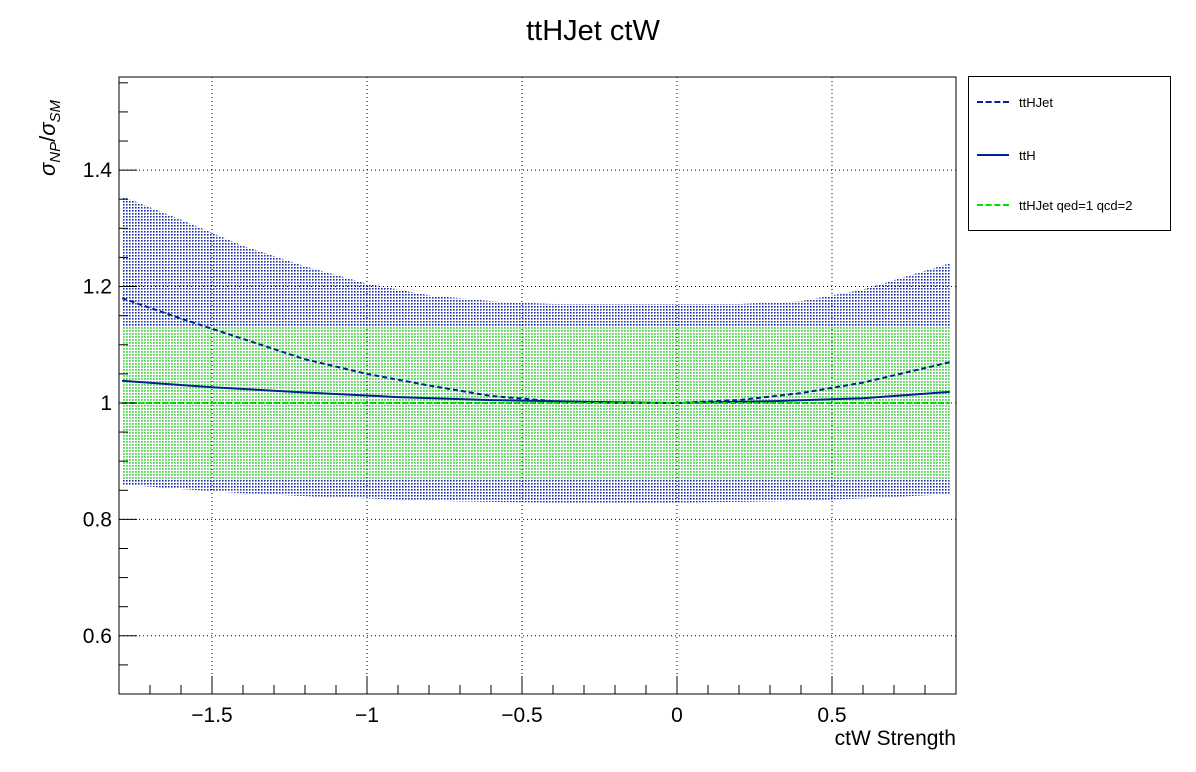  I want to click on legend-swatch-tthjet, so click(993, 102).